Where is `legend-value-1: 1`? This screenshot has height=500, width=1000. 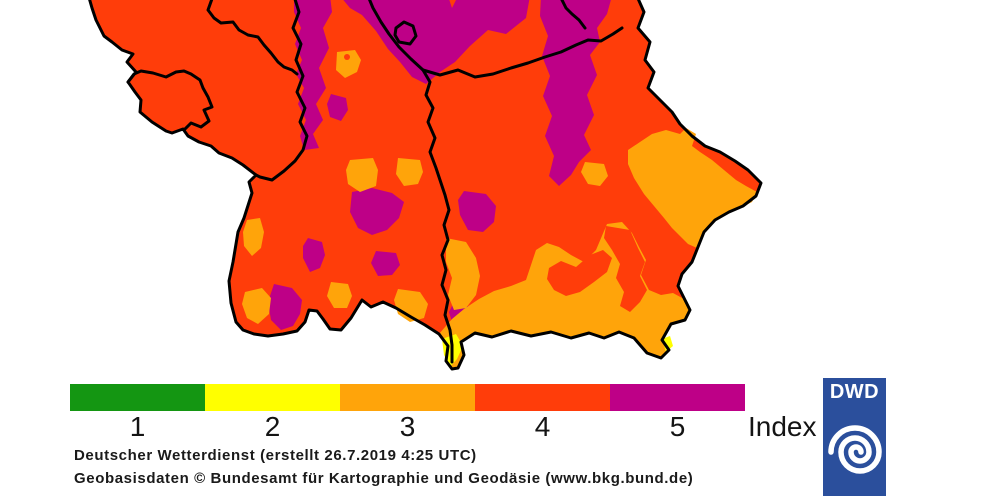
legend-value-1: 1 is located at coordinates (137, 426).